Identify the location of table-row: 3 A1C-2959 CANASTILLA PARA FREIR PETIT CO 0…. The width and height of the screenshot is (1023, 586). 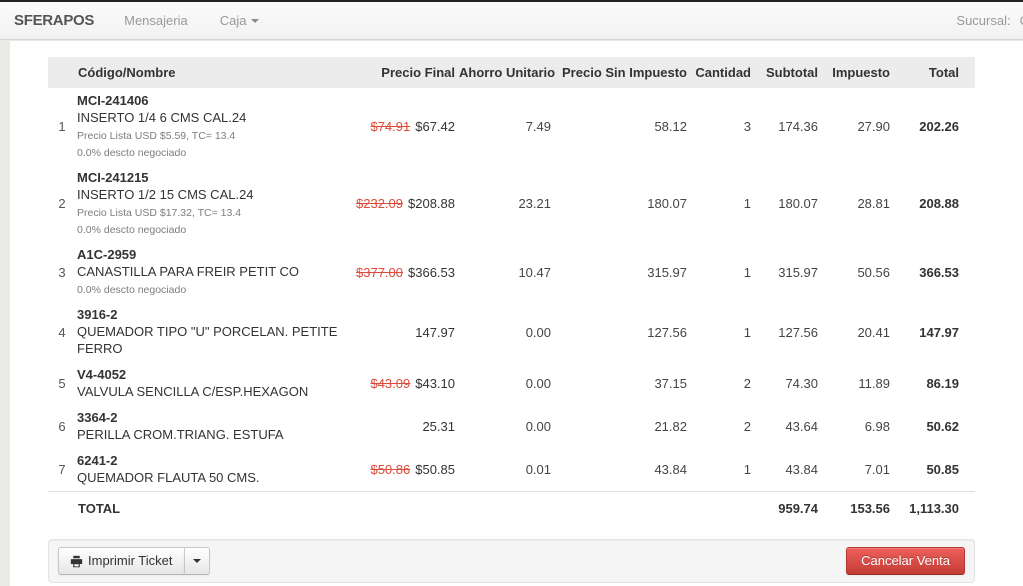
(511, 272).